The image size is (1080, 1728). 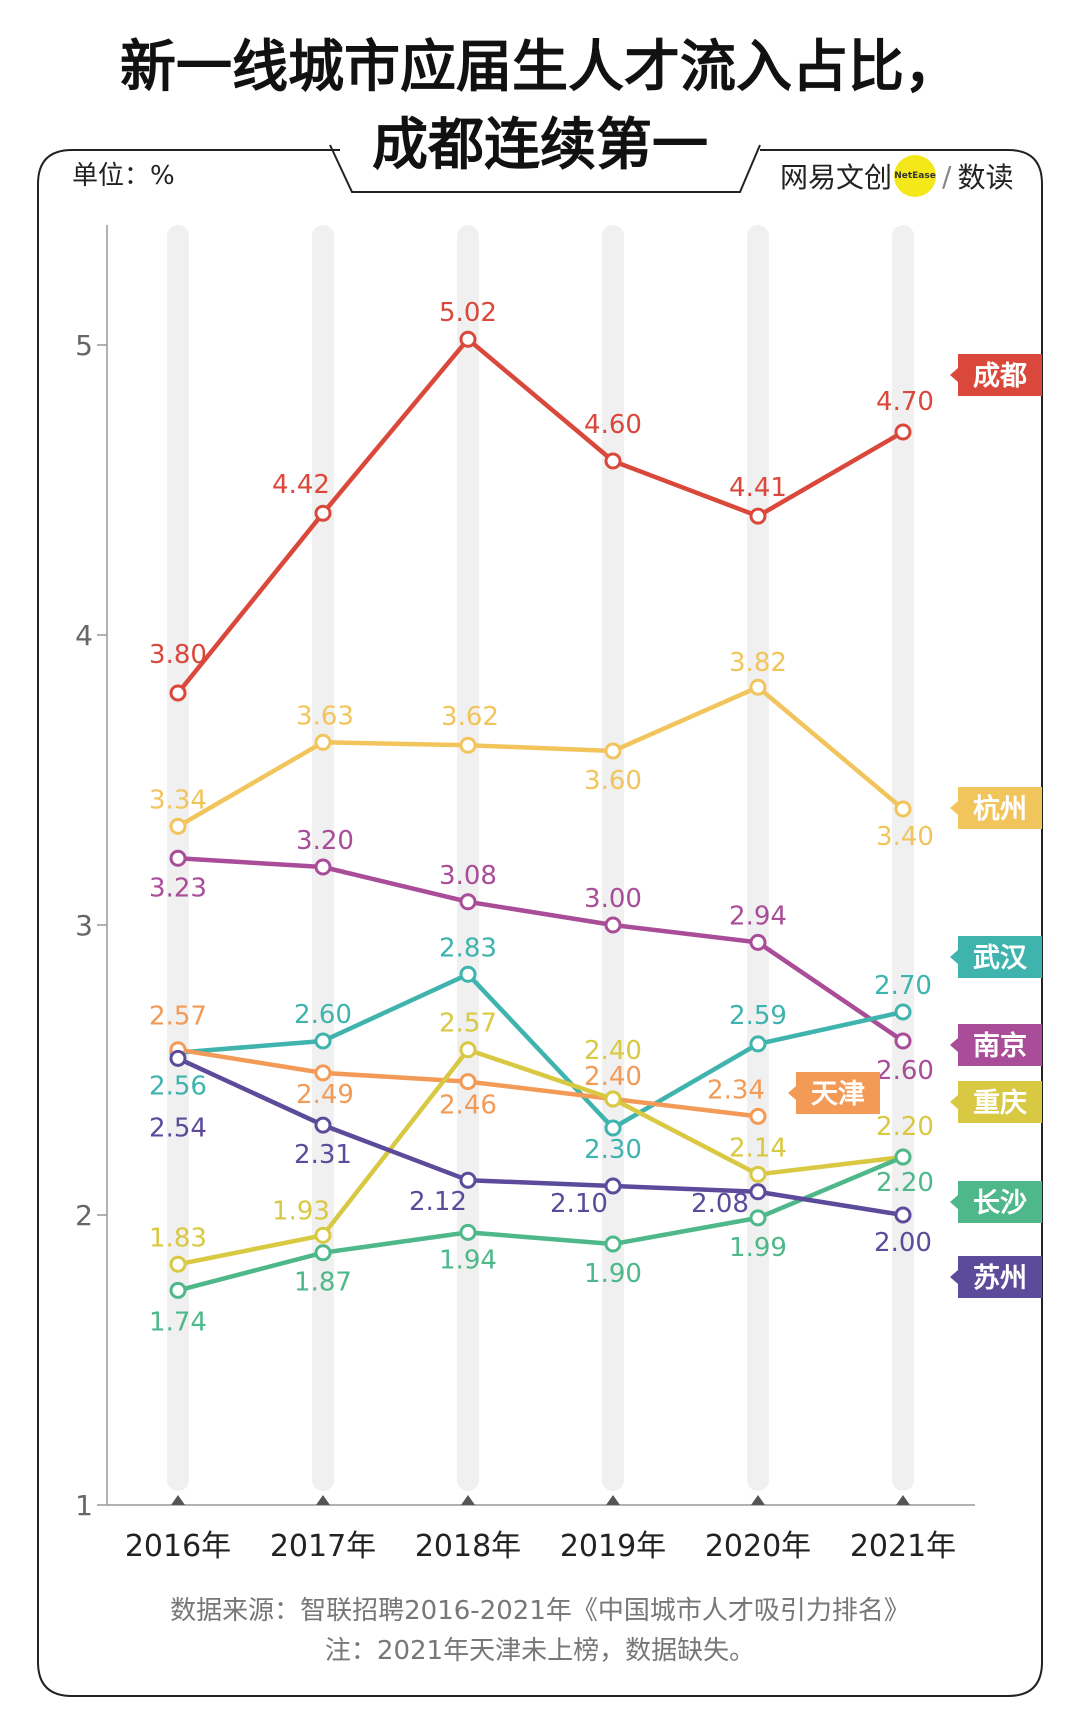 I want to click on chart-title-line1: 新一线城市应届生人才流入占比，, so click(x=540, y=67).